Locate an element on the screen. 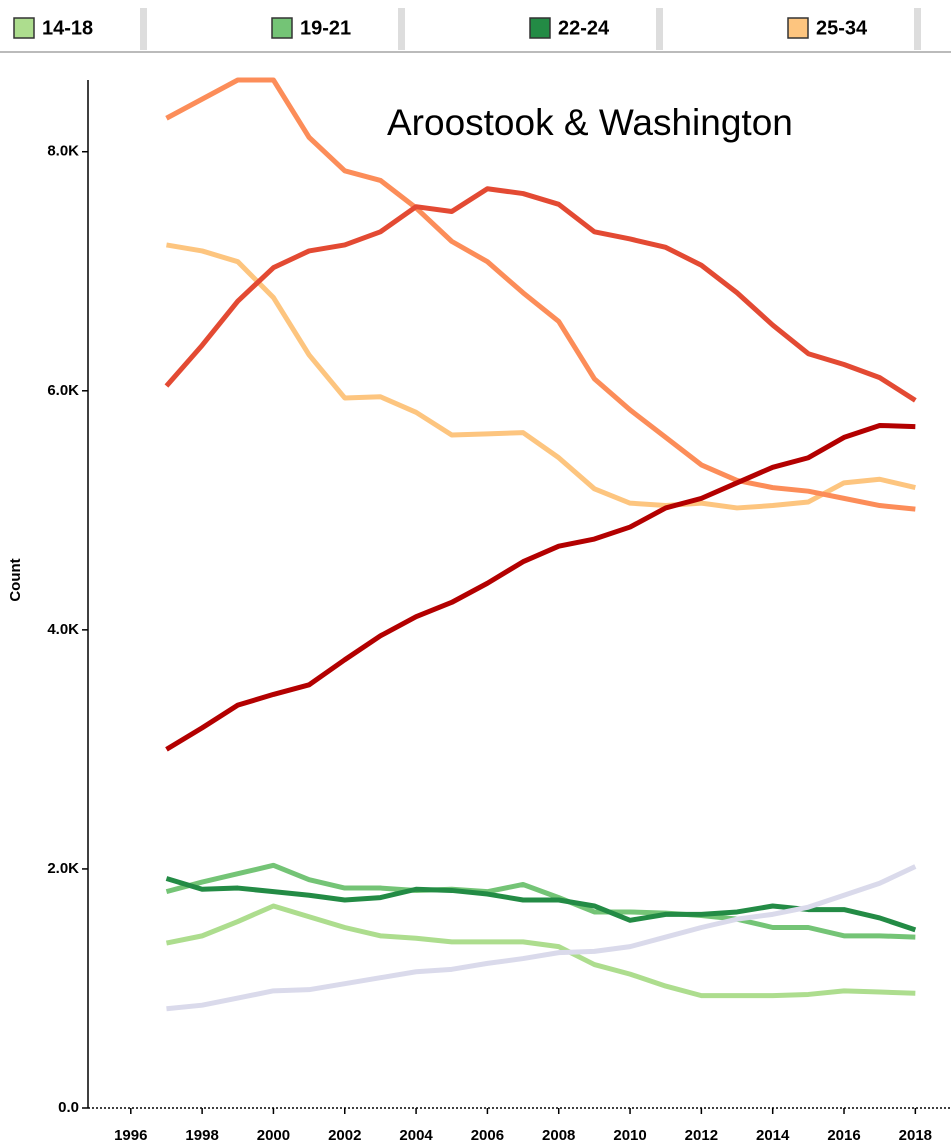 Image resolution: width=951 pixels, height=1141 pixels. legend-label: 19-21 is located at coordinates (325, 28).